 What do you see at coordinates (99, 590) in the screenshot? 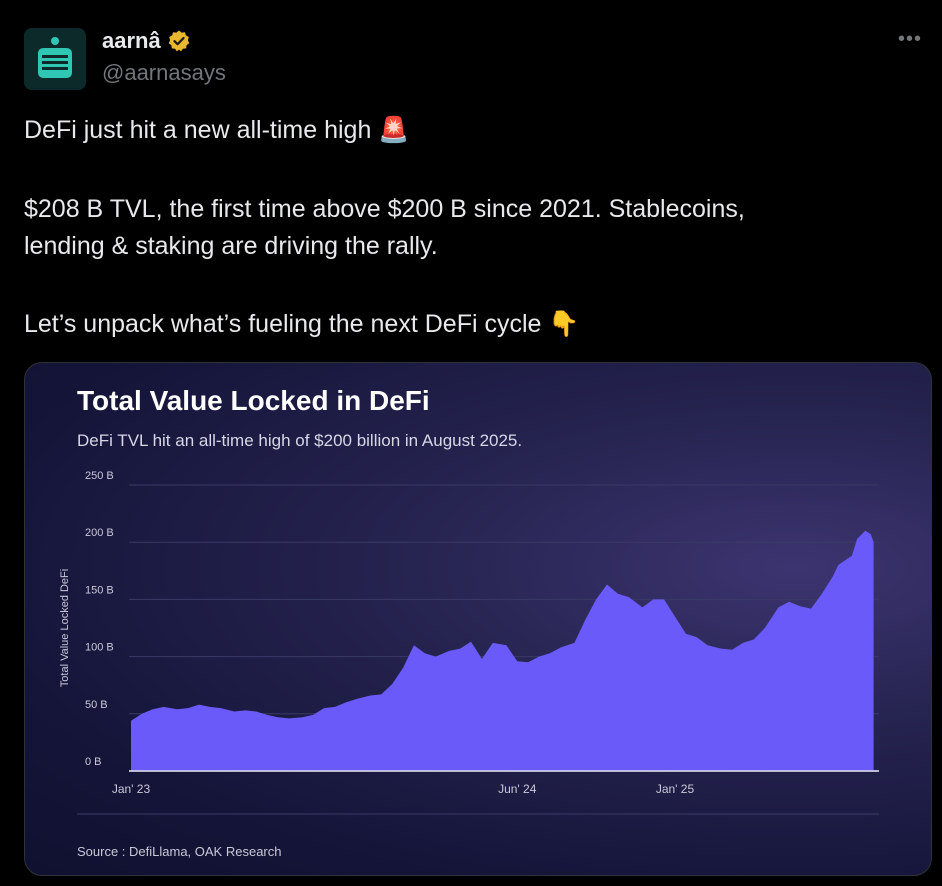
I see `y-tick-label: 150 B` at bounding box center [99, 590].